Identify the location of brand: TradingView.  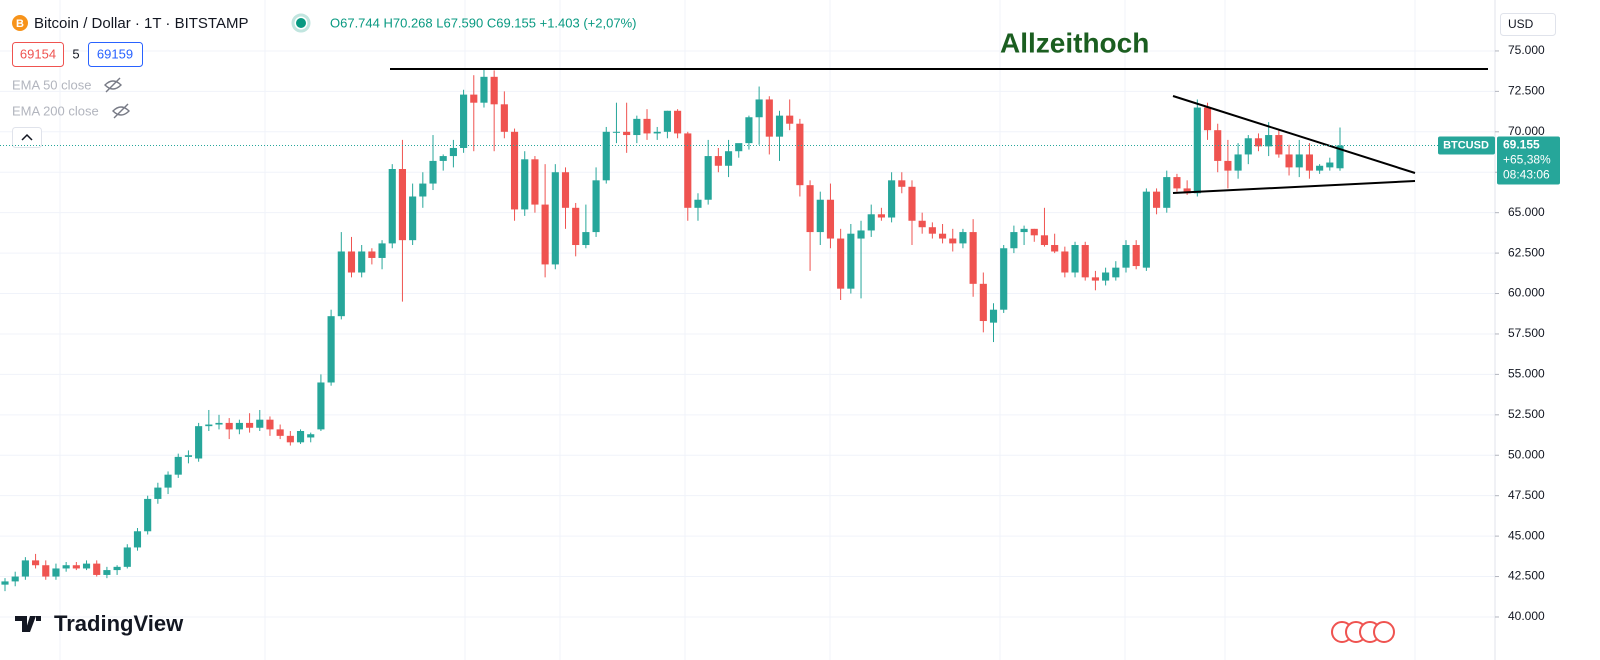
(119, 623).